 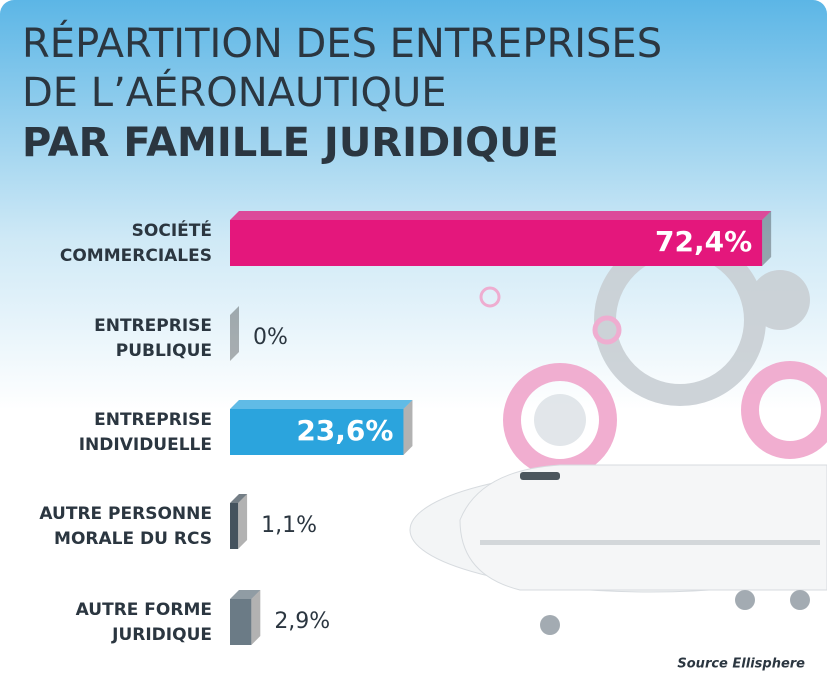 I want to click on value-label: 72,4%, so click(x=703, y=241).